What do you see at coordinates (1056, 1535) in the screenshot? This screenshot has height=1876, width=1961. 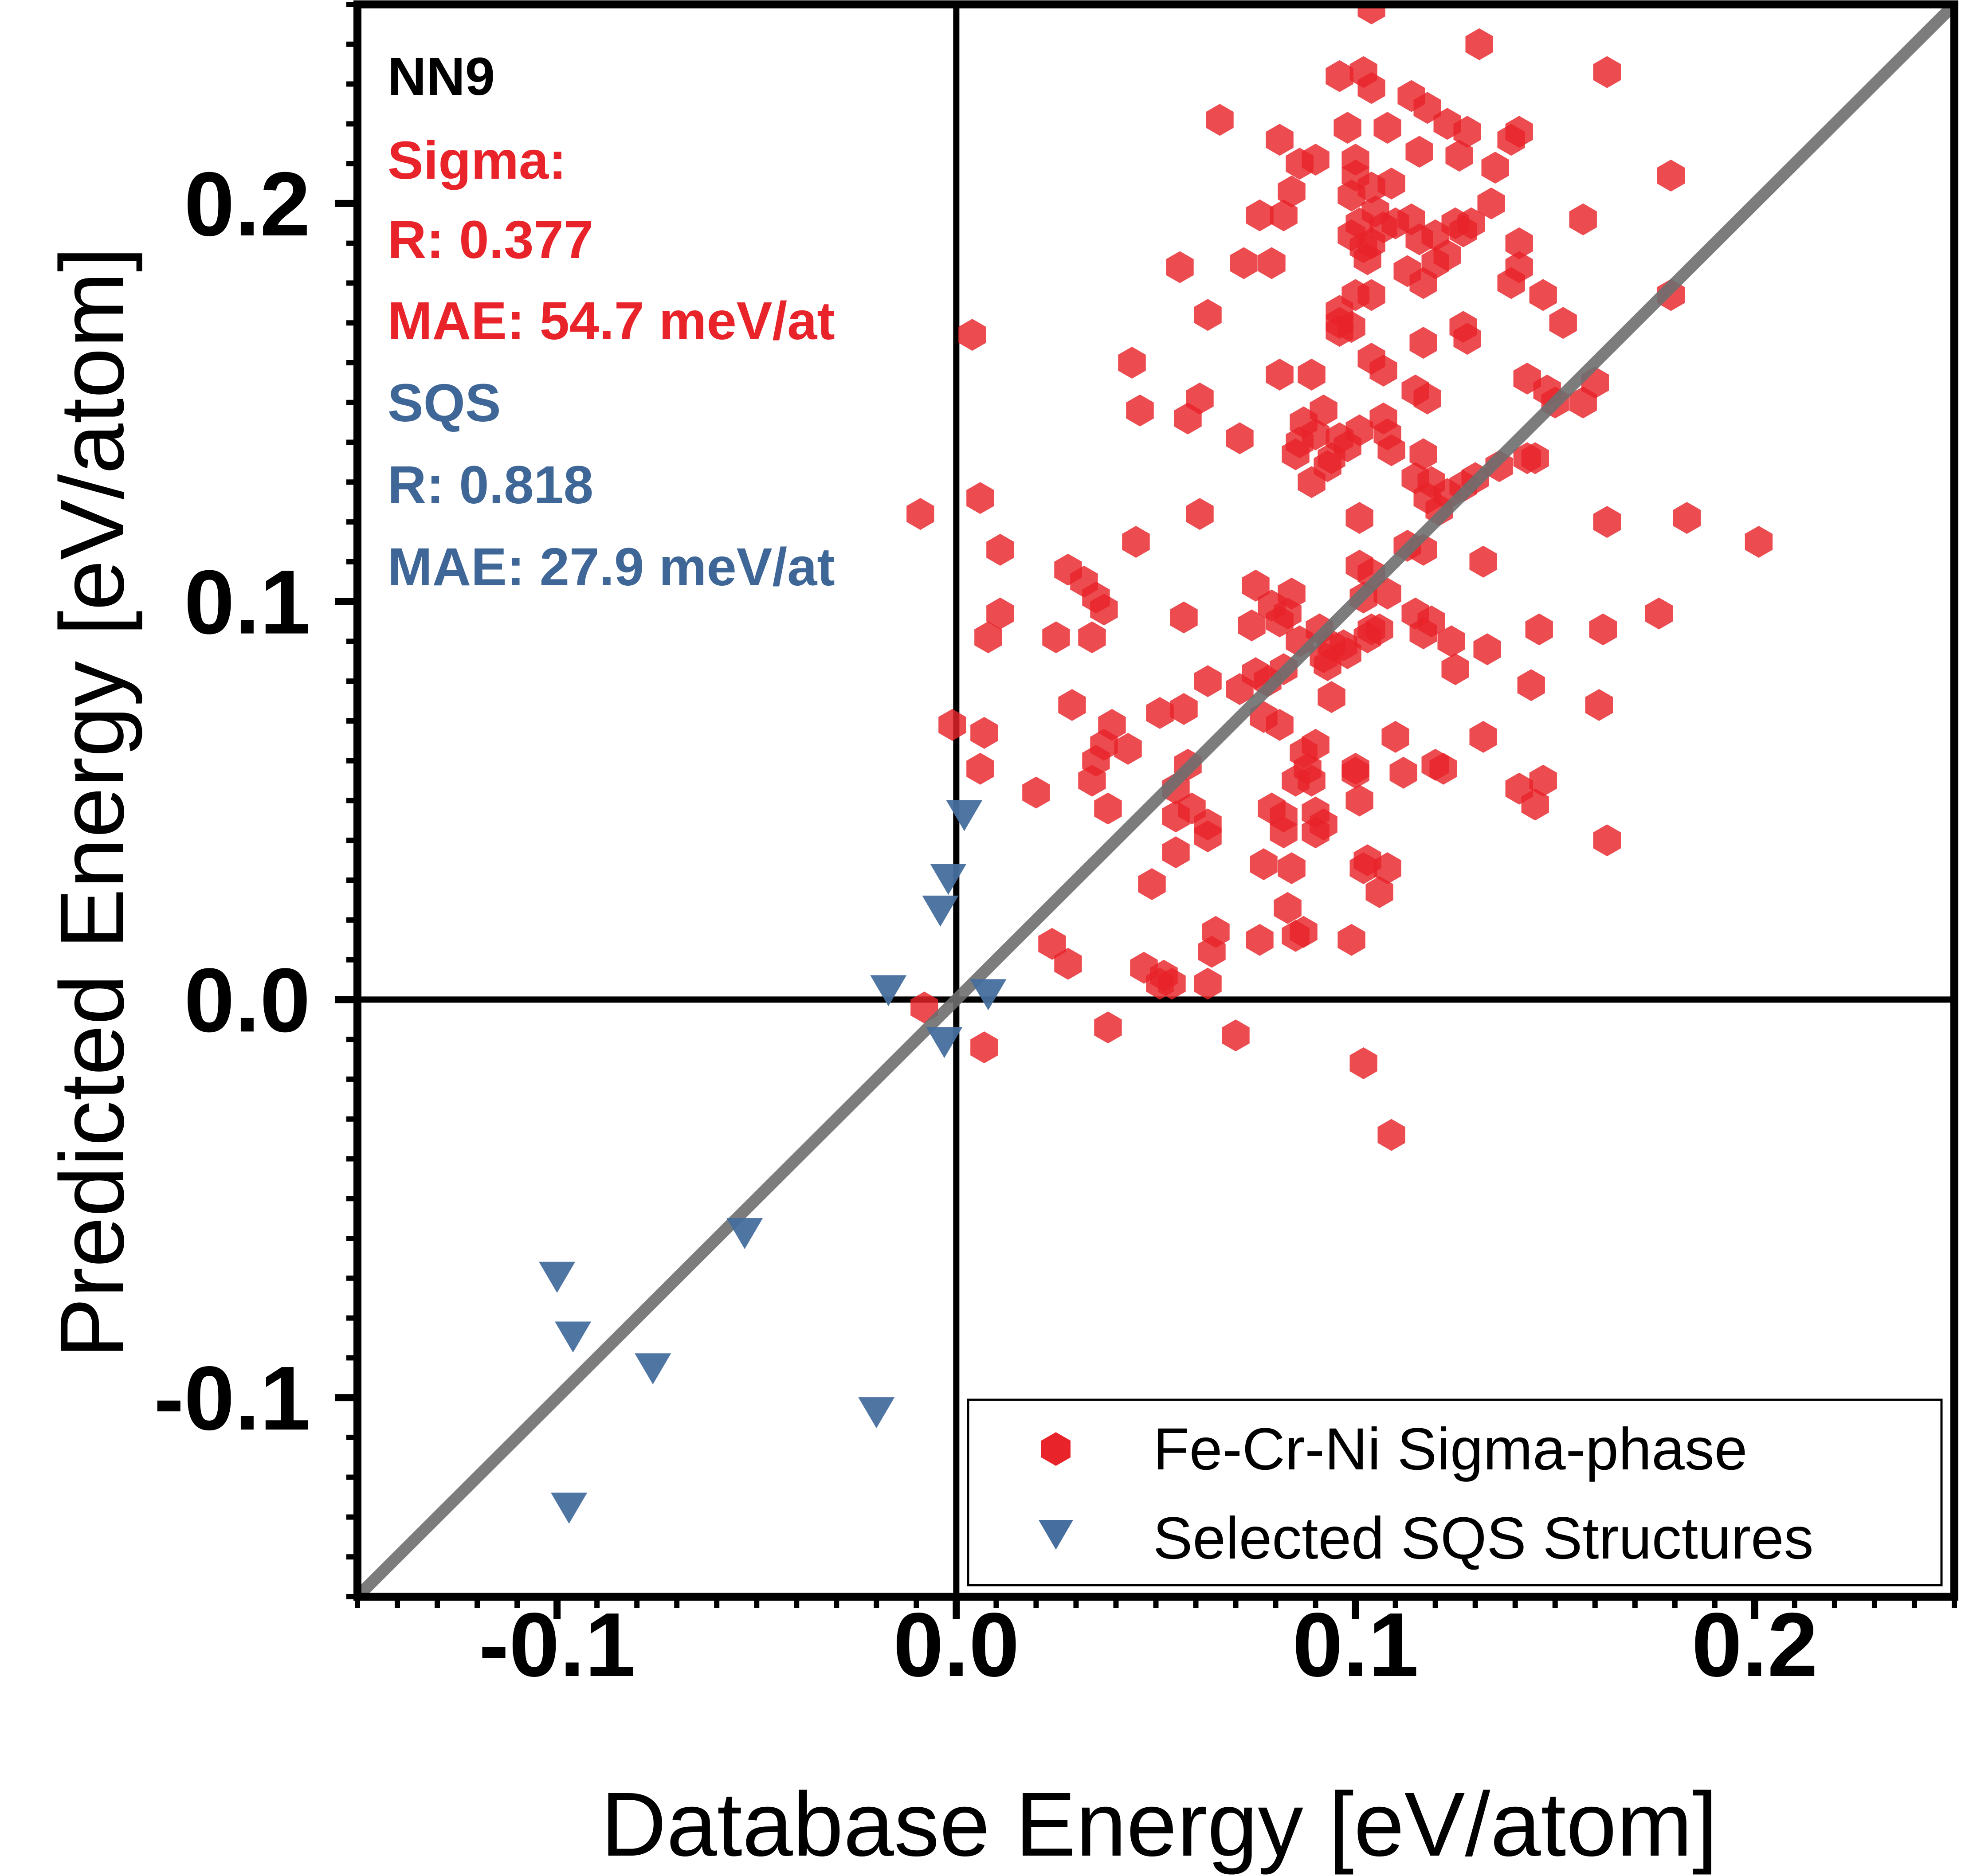 I see `legend-triangle-down-icon` at bounding box center [1056, 1535].